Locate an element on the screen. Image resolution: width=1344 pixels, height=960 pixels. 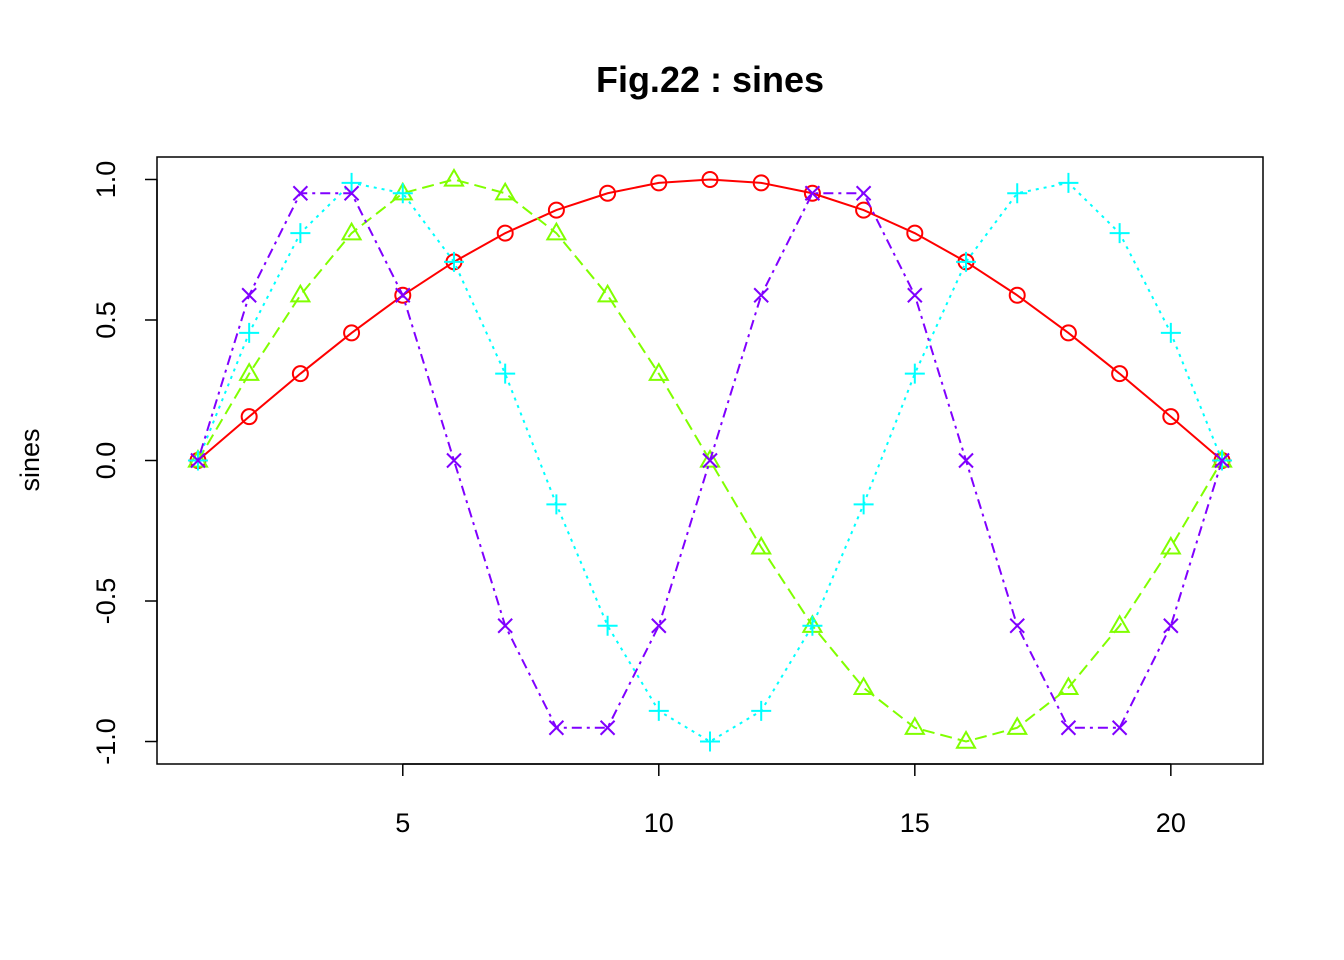
x-tick-label: 5 is located at coordinates (402, 823).